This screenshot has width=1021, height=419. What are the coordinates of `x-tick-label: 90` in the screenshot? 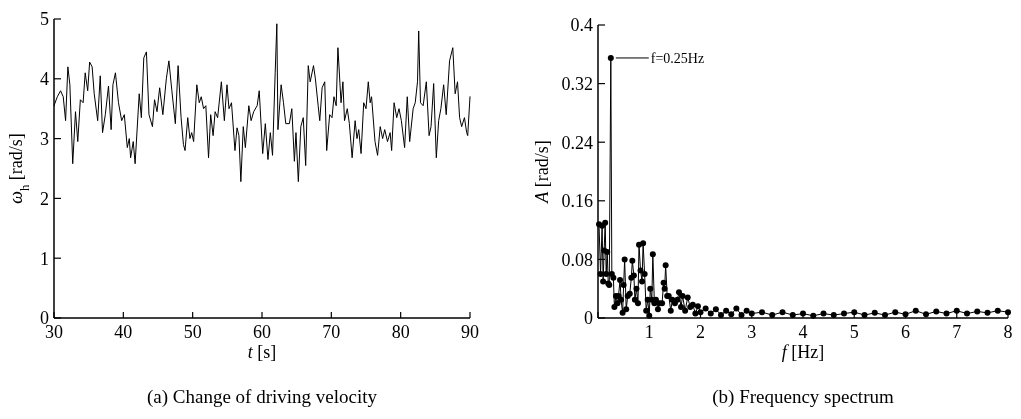 It's located at (470, 332).